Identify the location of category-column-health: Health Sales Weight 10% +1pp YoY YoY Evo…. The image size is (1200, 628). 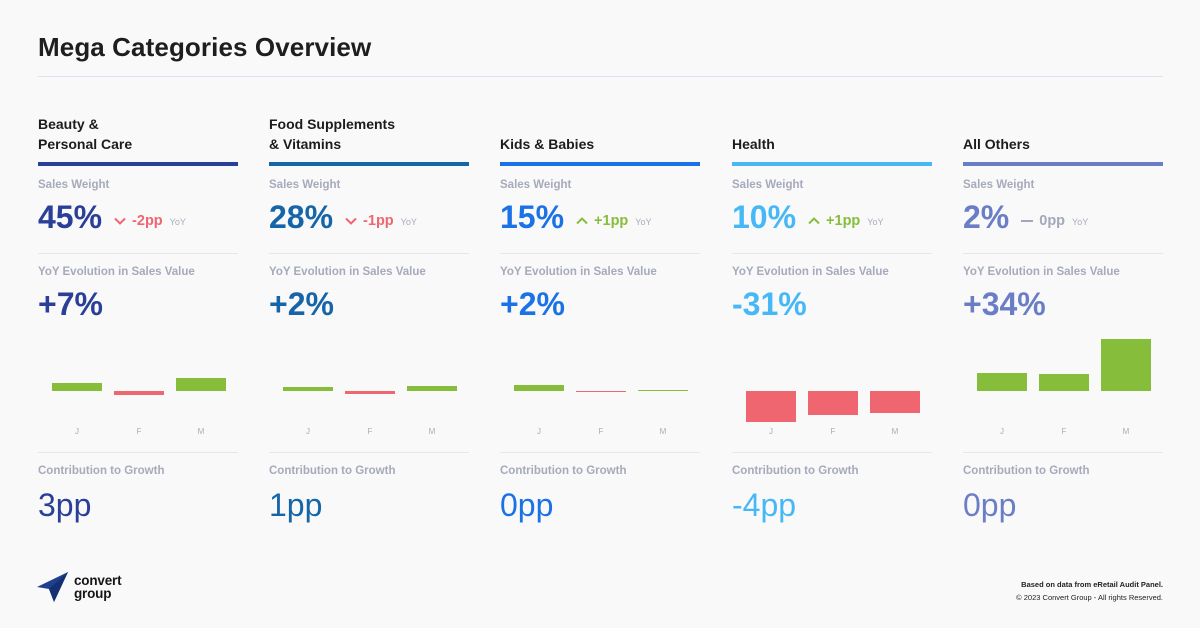
(832, 280).